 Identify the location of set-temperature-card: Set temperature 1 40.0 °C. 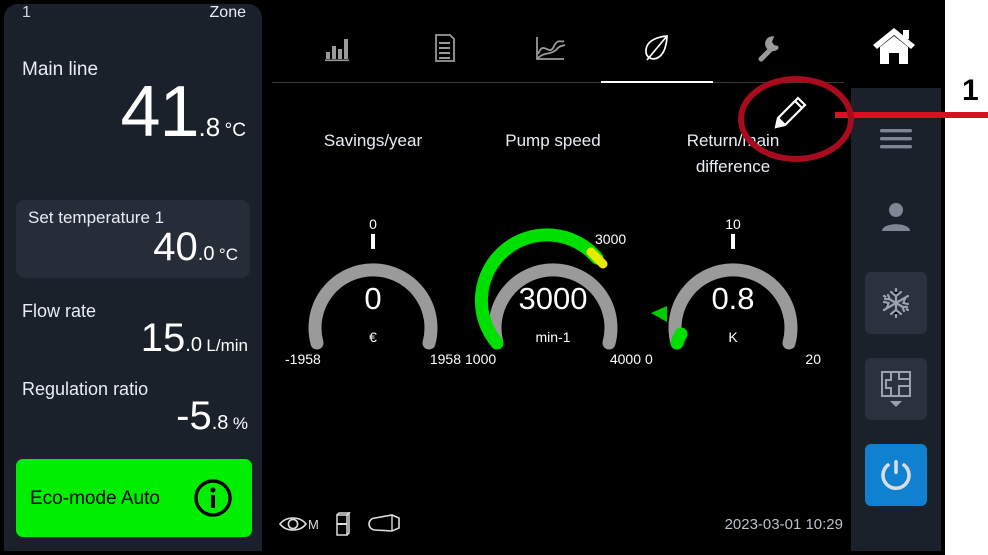
(133, 239).